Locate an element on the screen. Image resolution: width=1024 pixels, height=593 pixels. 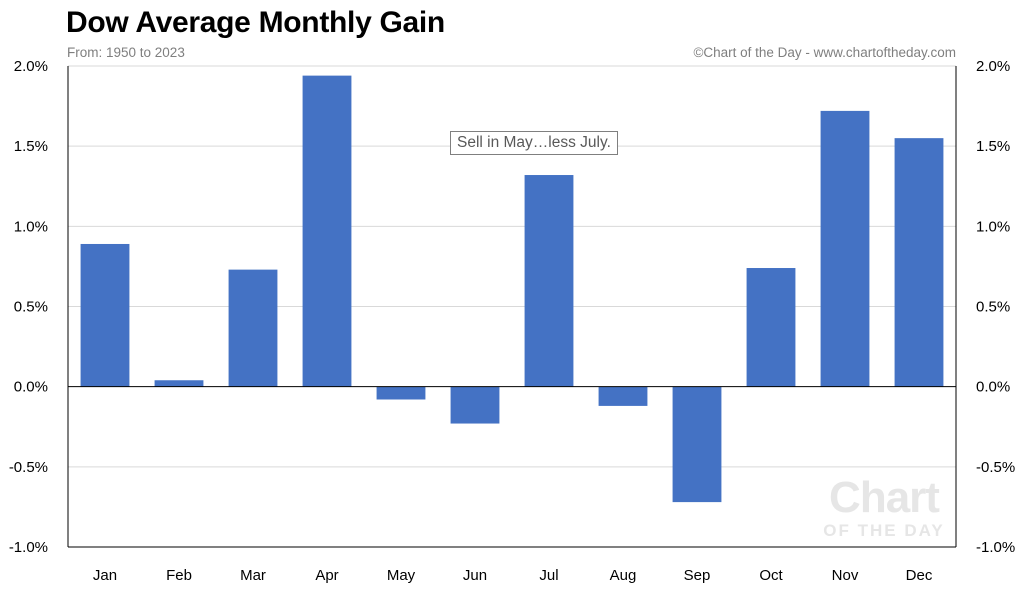
annotation-box: Sell in May…less July. is located at coordinates (534, 143).